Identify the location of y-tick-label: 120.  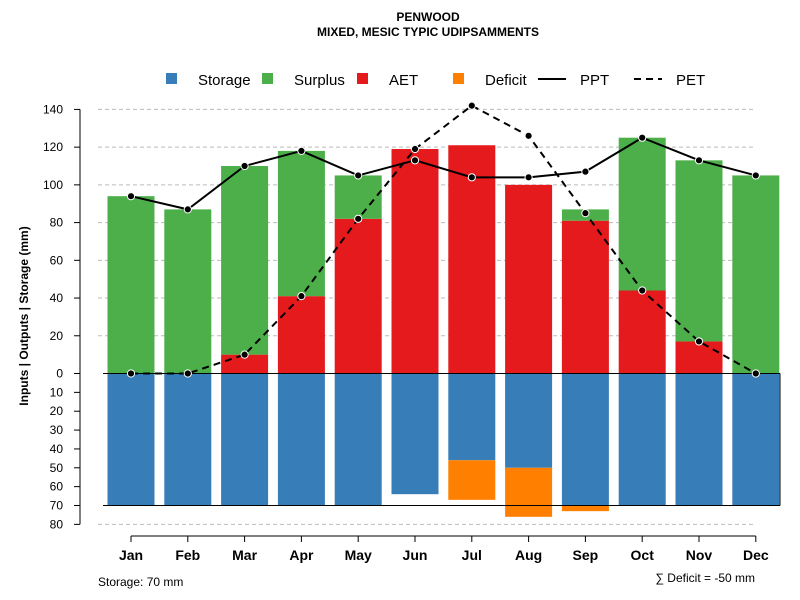
(53, 147).